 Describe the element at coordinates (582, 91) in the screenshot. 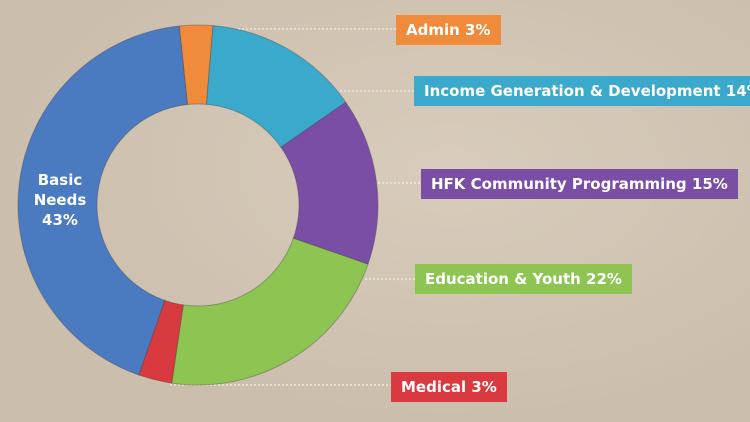

I see `income-label: Income Generation & Development 14%` at that location.